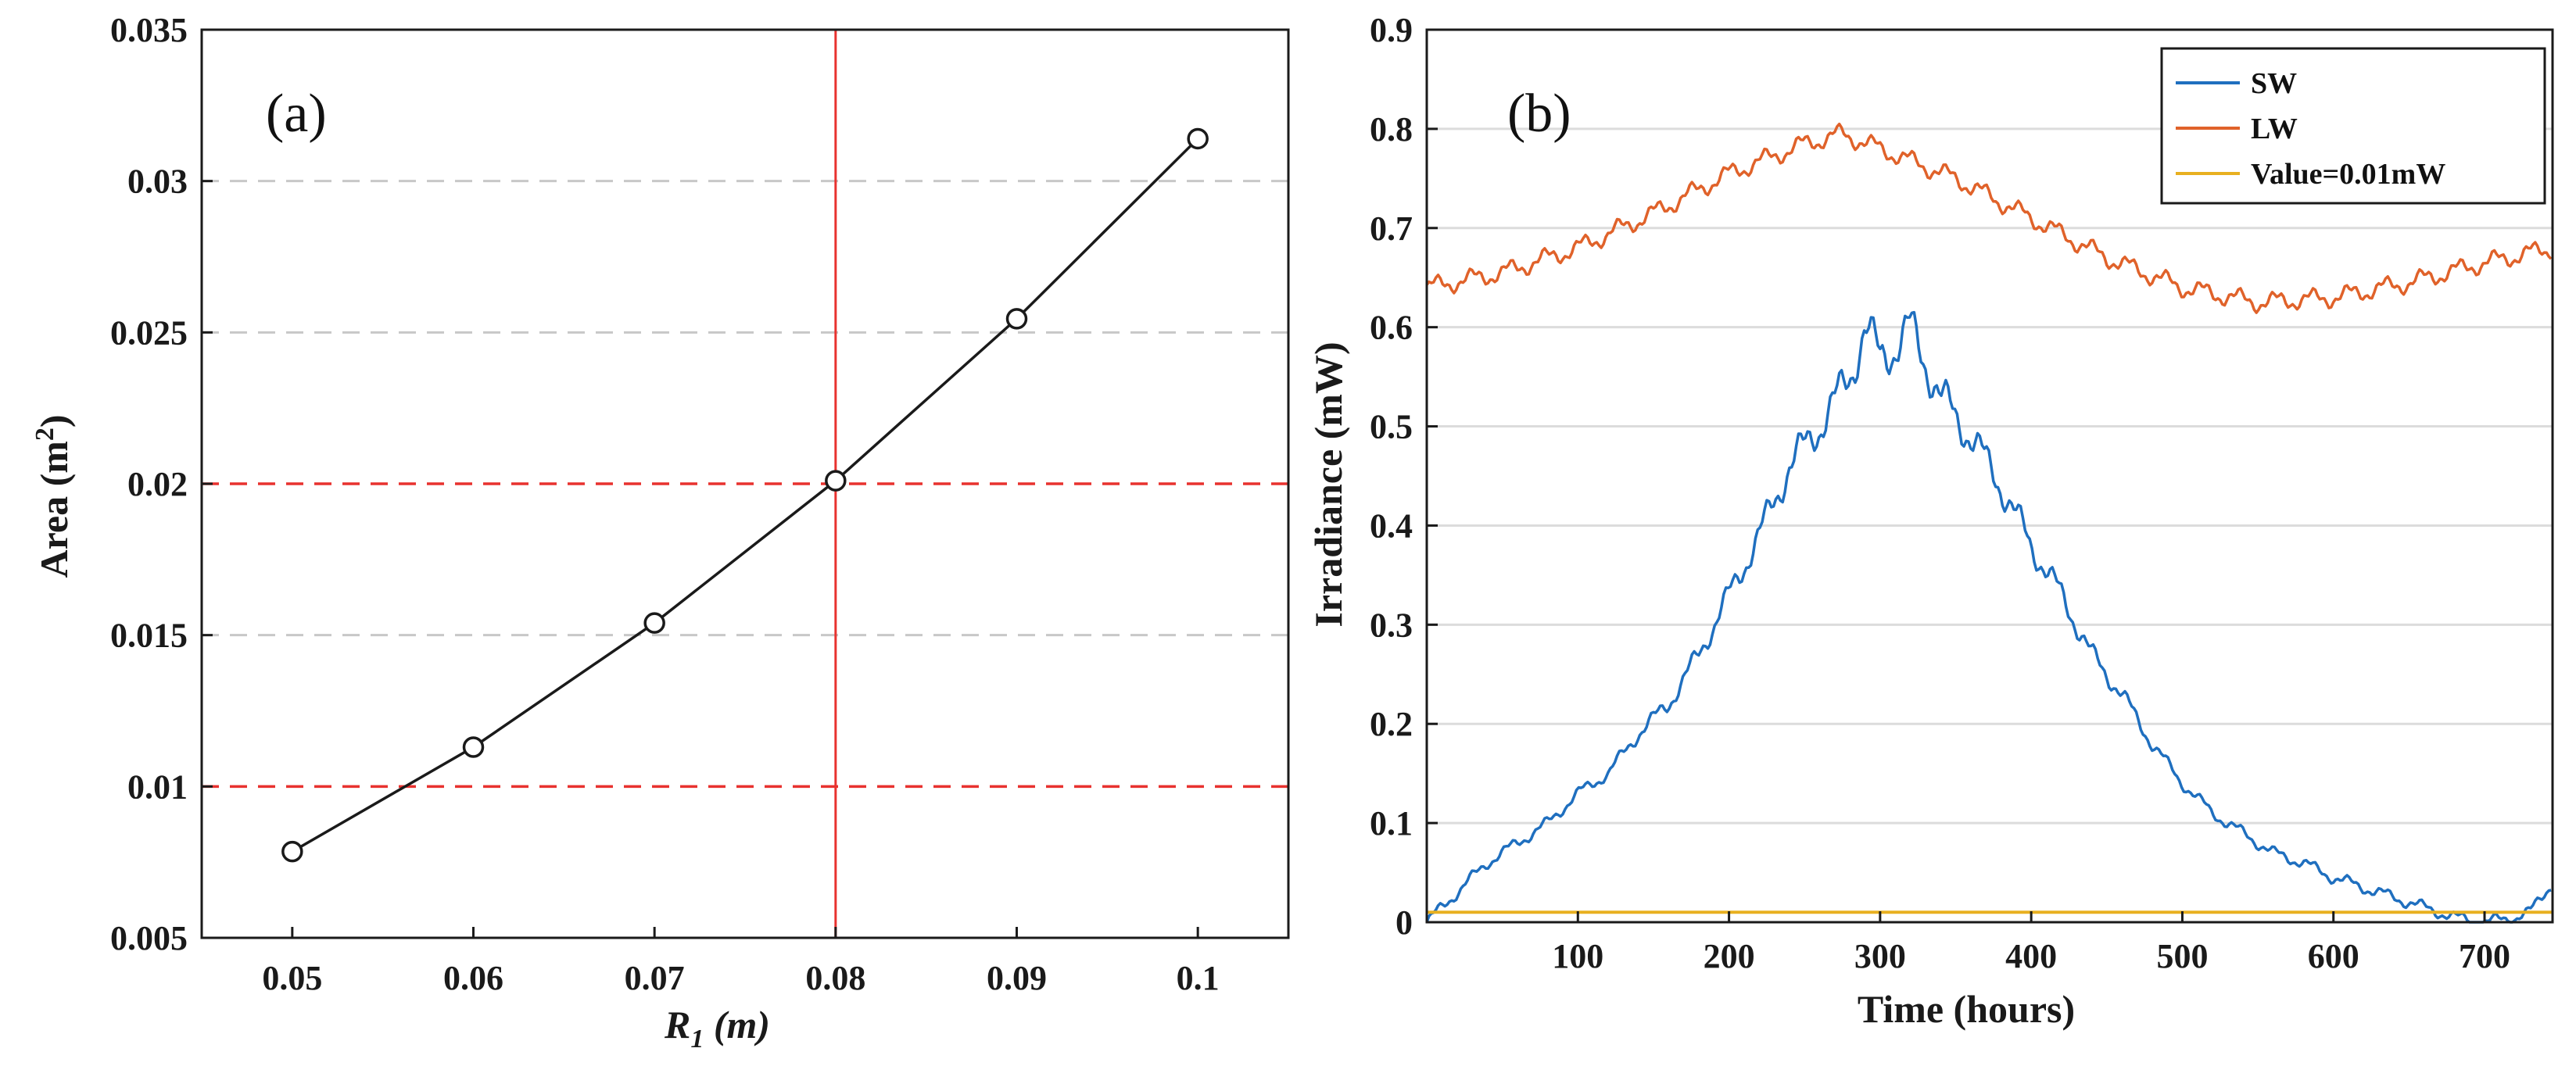 The image size is (2576, 1066). What do you see at coordinates (1391, 30) in the screenshot?
I see `panel-b-y-tick-label: 0.9` at bounding box center [1391, 30].